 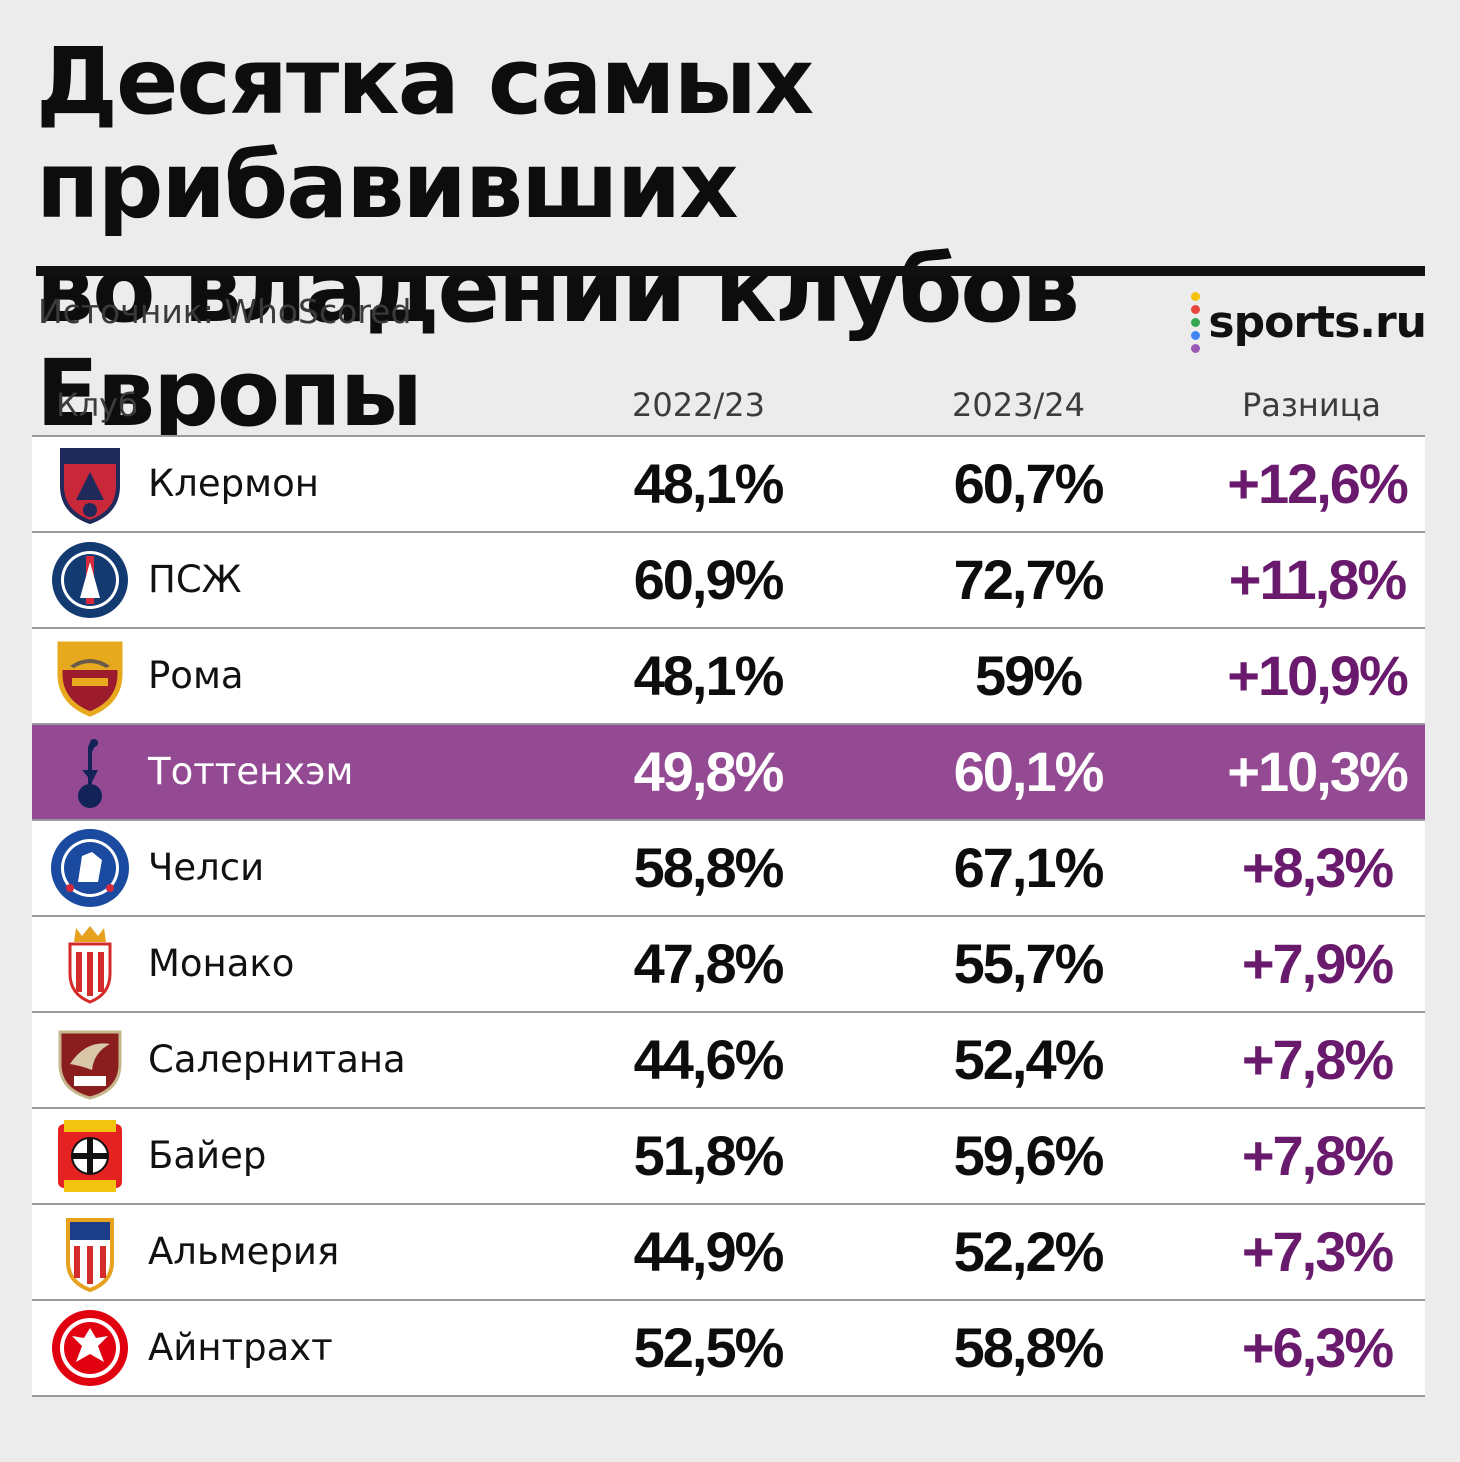 I want to click on value-2022-23: 47,8%, so click(x=709, y=963).